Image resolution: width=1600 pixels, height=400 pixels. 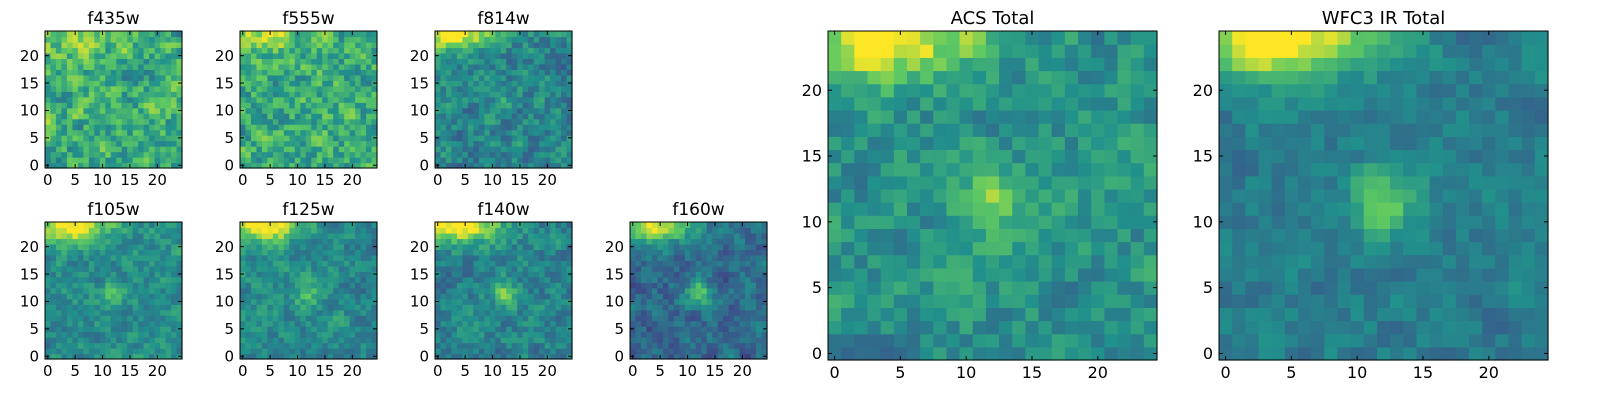 I want to click on y-tick-label: 5, so click(x=229, y=329).